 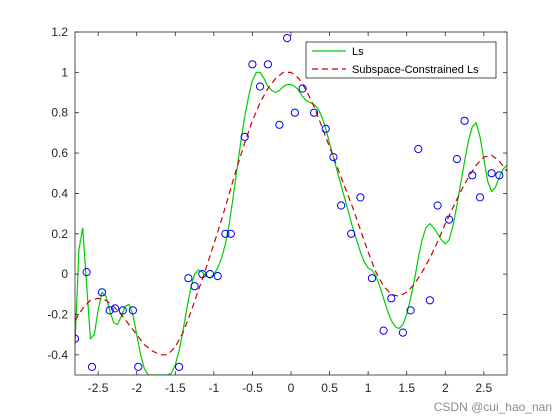 What do you see at coordinates (59, 193) in the screenshot?
I see `y-tick-label: 0.4` at bounding box center [59, 193].